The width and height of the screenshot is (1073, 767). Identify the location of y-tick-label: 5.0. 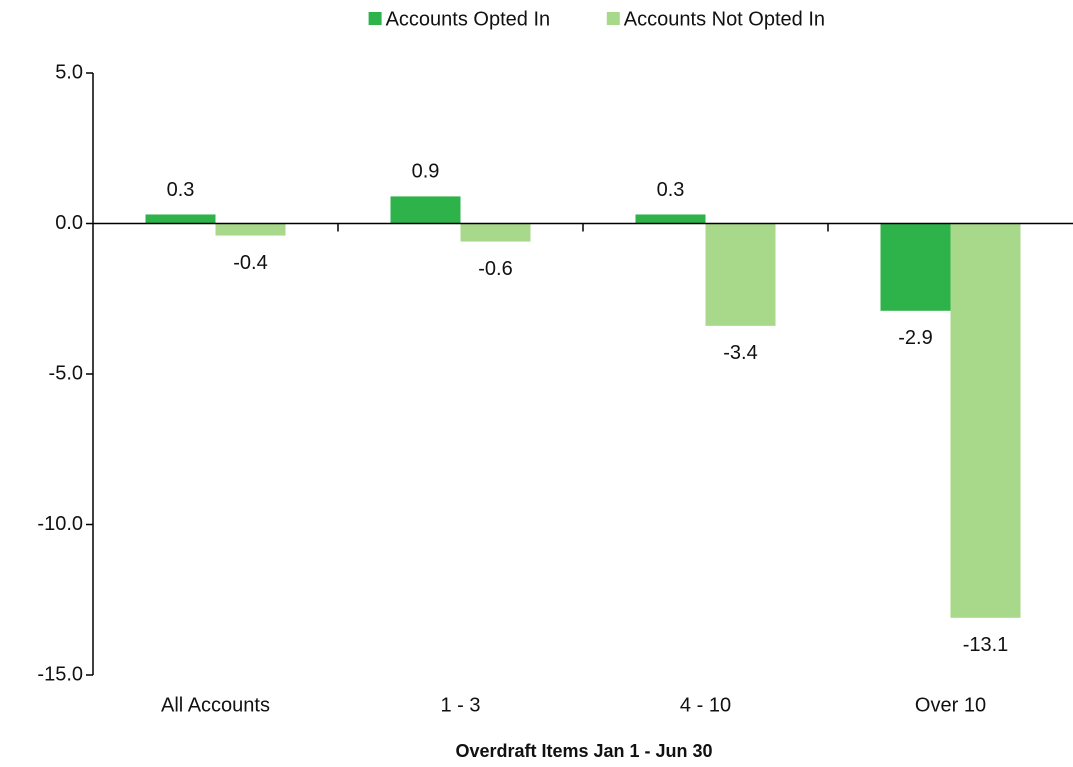
(69, 72).